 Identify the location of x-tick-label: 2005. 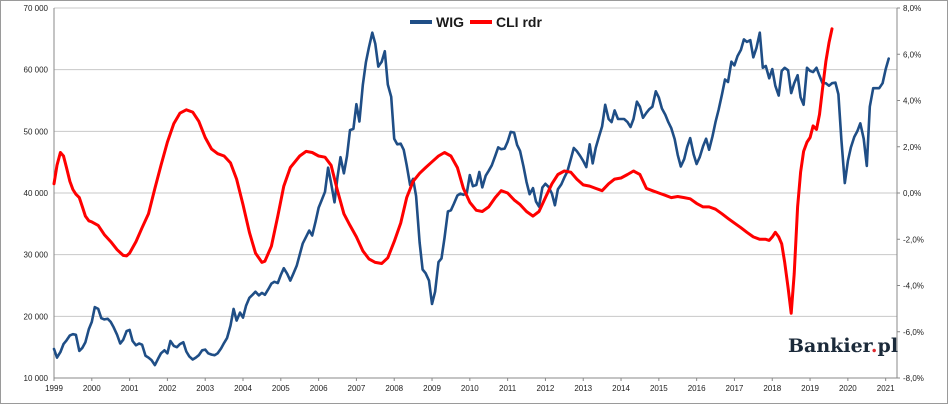
(281, 388).